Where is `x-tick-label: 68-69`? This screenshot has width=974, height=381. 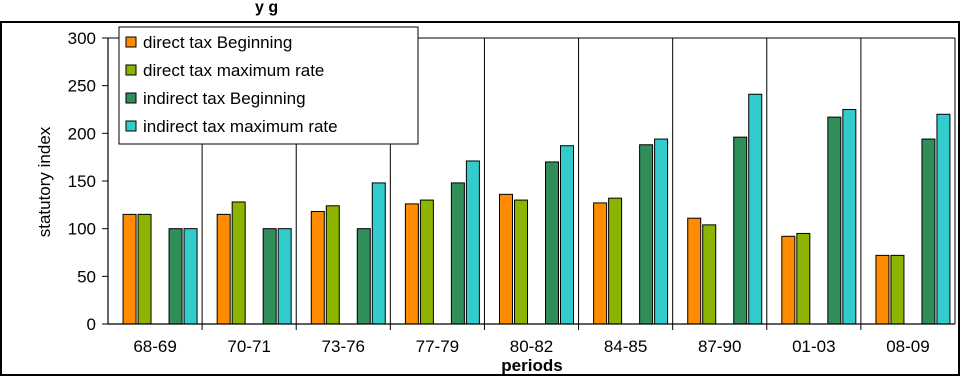
x-tick-label: 68-69 is located at coordinates (154, 346).